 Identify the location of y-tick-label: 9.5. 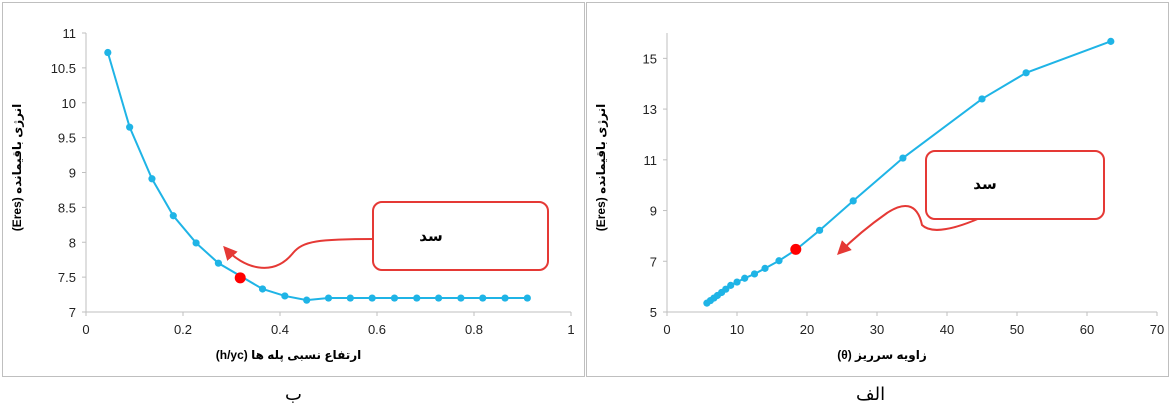
(67, 138).